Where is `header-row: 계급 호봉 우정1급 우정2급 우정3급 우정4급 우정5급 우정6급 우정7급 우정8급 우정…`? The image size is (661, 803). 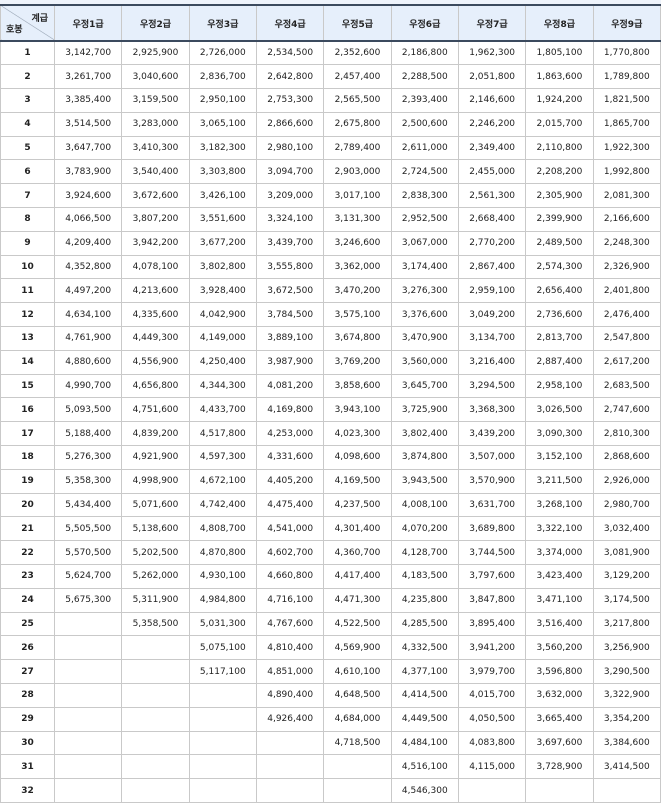 header-row: 계급 호봉 우정1급 우정2급 우정3급 우정4급 우정5급 우정6급 우정7급 우정8급 우정… is located at coordinates (330, 23).